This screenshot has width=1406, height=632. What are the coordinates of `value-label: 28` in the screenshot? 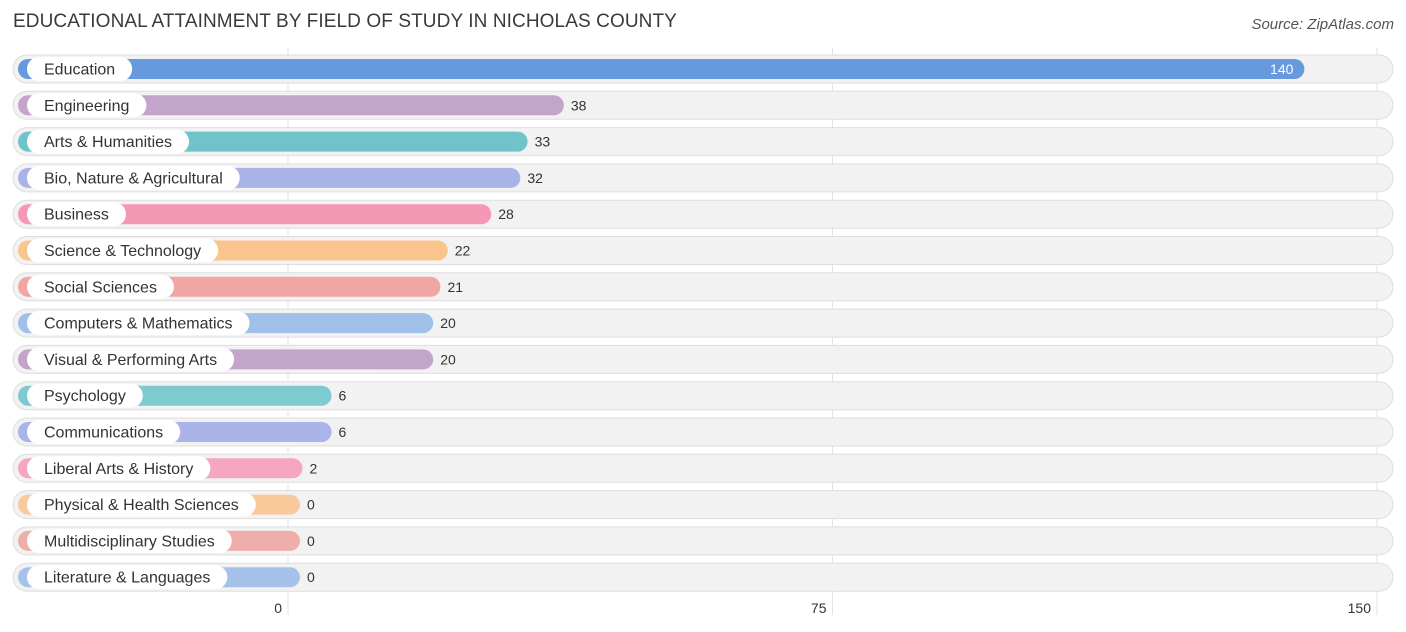 It's located at (506, 214).